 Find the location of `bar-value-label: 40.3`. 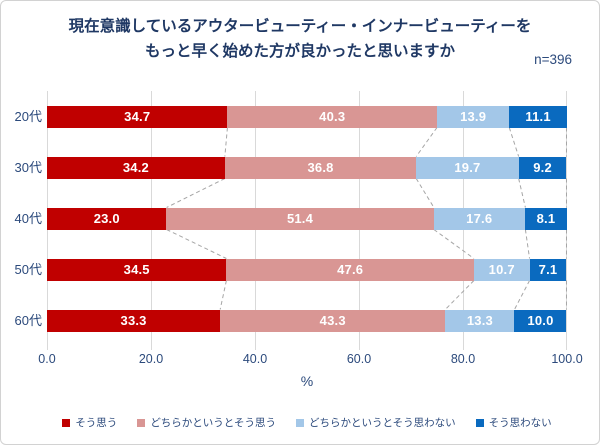

bar-value-label: 40.3 is located at coordinates (332, 116).